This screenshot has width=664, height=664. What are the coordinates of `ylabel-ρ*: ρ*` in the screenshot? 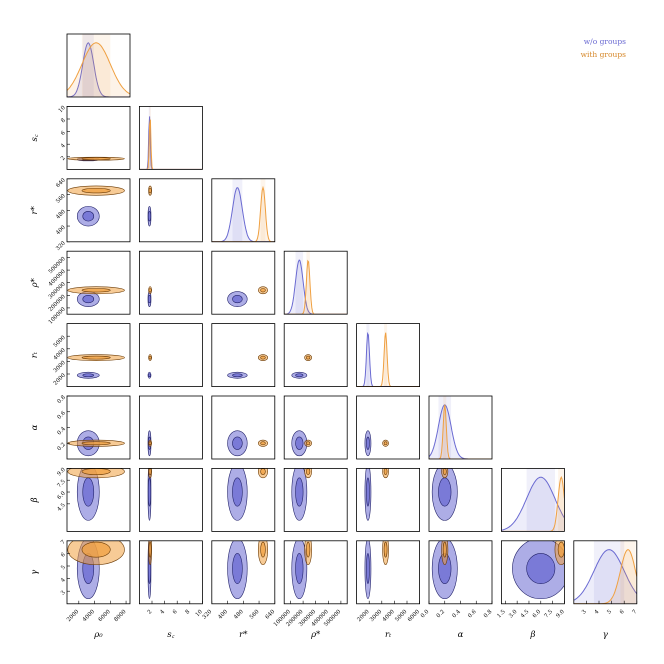 It's located at (35, 282).